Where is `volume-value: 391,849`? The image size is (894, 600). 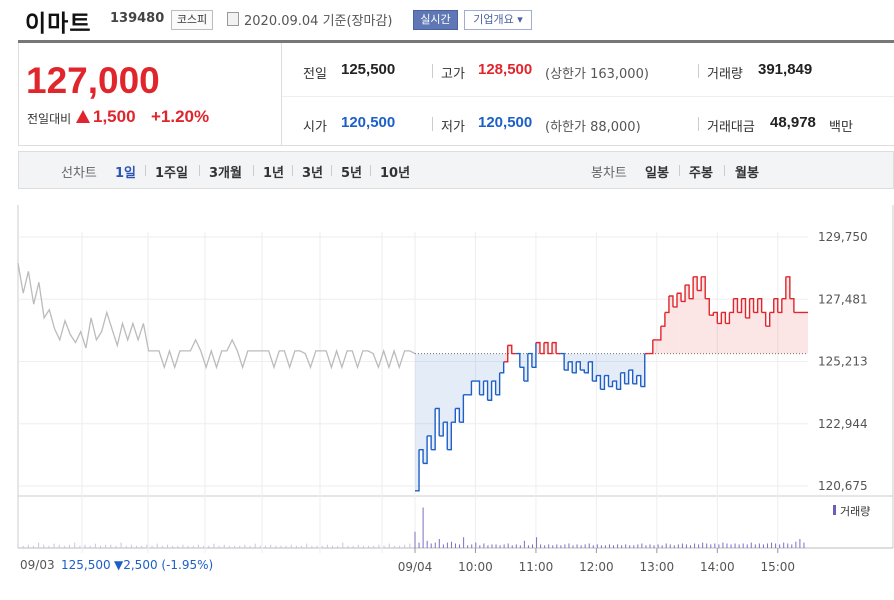 volume-value: 391,849 is located at coordinates (785, 69).